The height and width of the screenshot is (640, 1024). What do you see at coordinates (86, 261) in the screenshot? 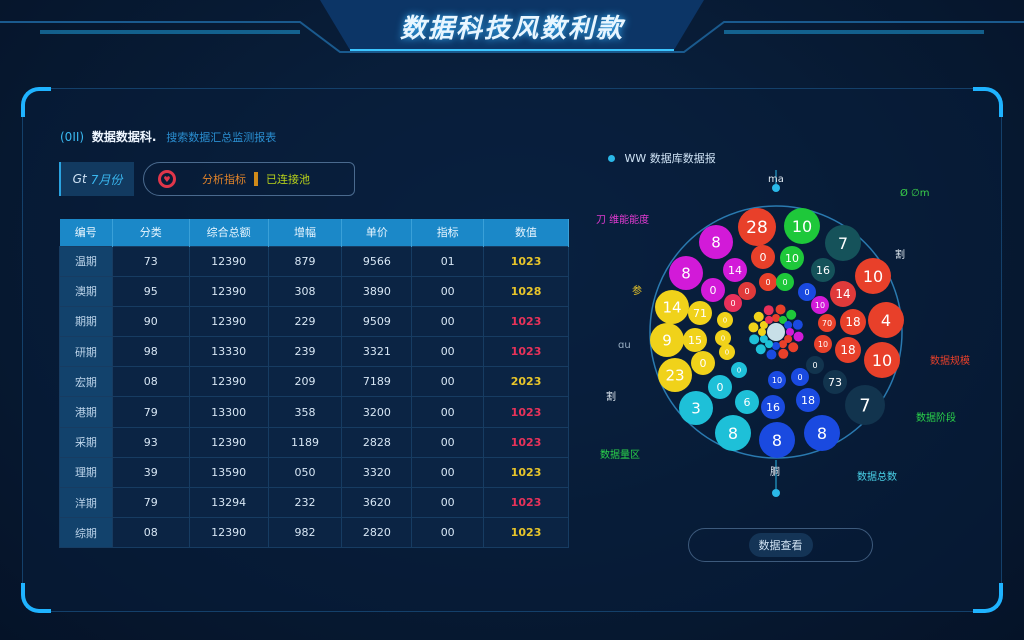
I see `row-name-cell: 温期` at bounding box center [86, 261].